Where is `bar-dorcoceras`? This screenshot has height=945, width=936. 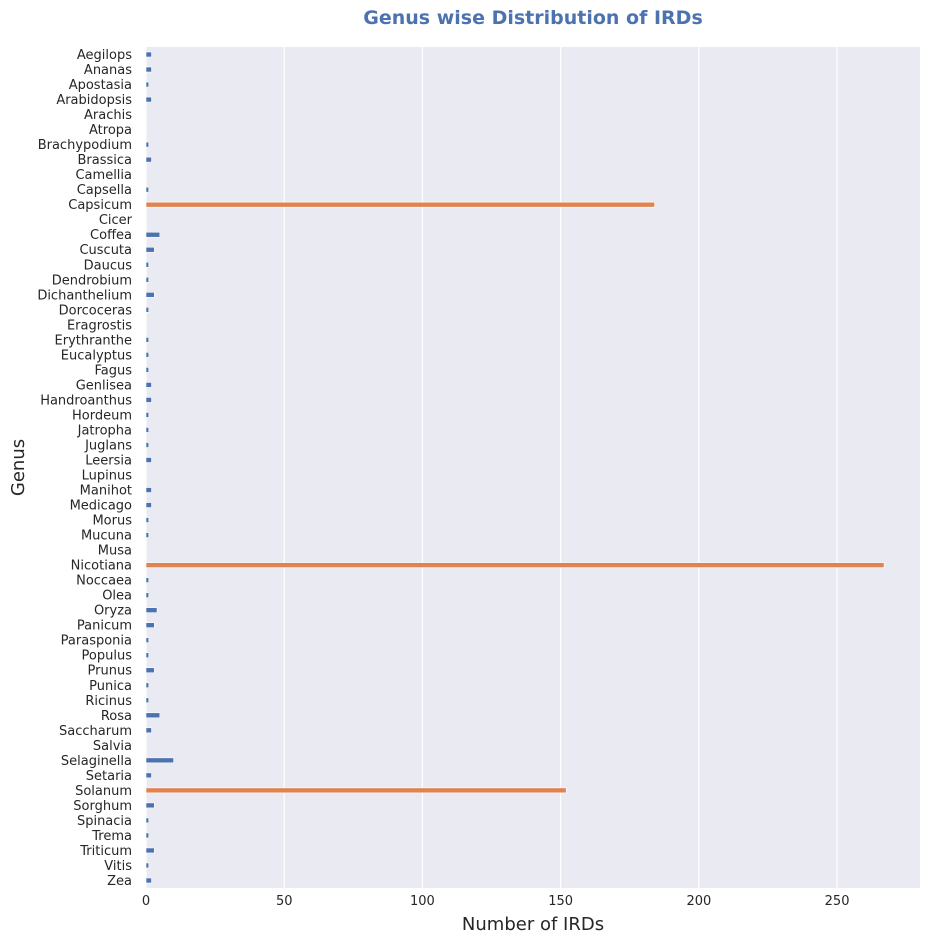
bar-dorcoceras is located at coordinates (147, 310).